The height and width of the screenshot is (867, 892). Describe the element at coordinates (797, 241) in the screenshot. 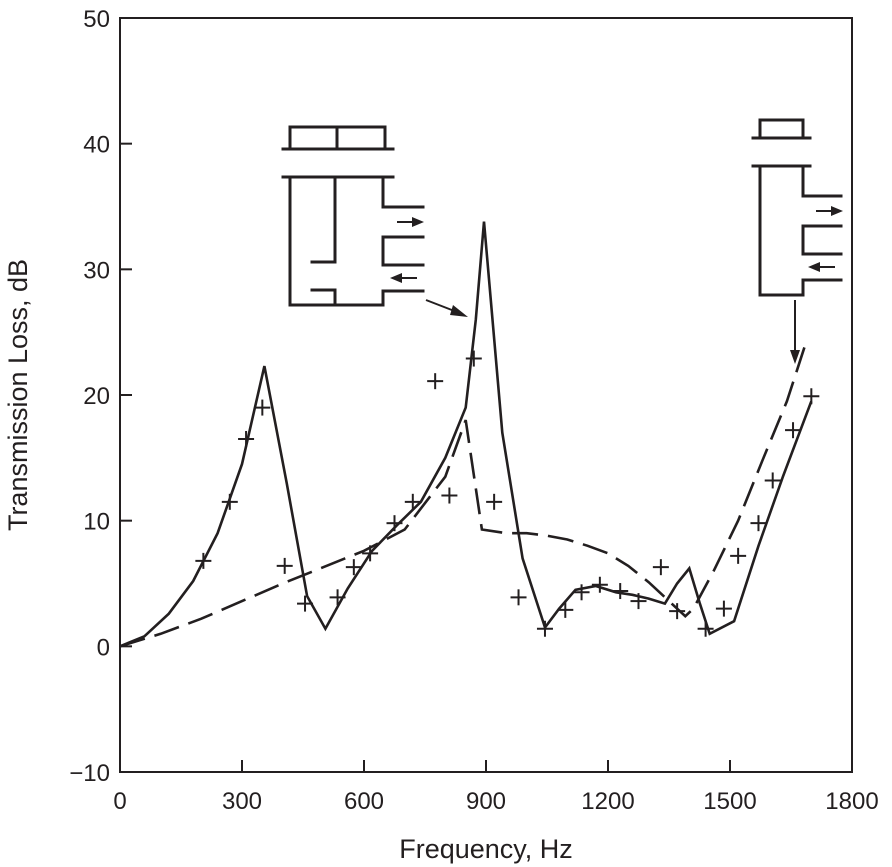

I see `muffler-schematic-right` at that location.